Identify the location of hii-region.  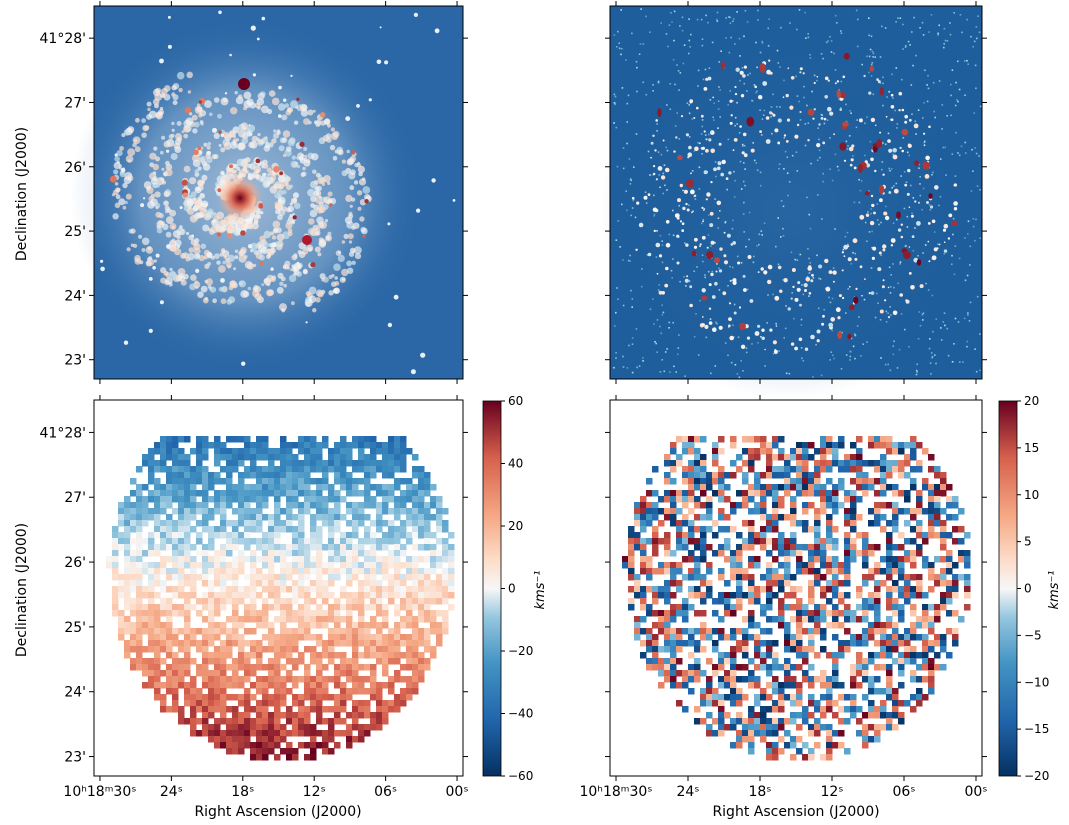
(231, 166).